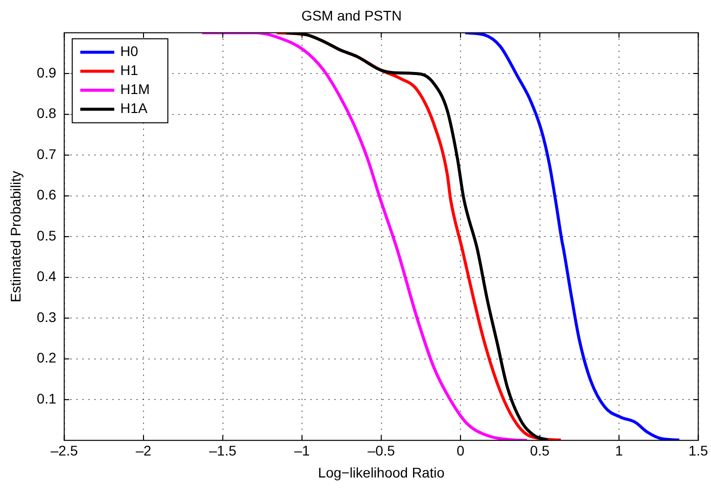 This screenshot has height=490, width=711. What do you see at coordinates (134, 108) in the screenshot?
I see `legend-label: H1A` at bounding box center [134, 108].